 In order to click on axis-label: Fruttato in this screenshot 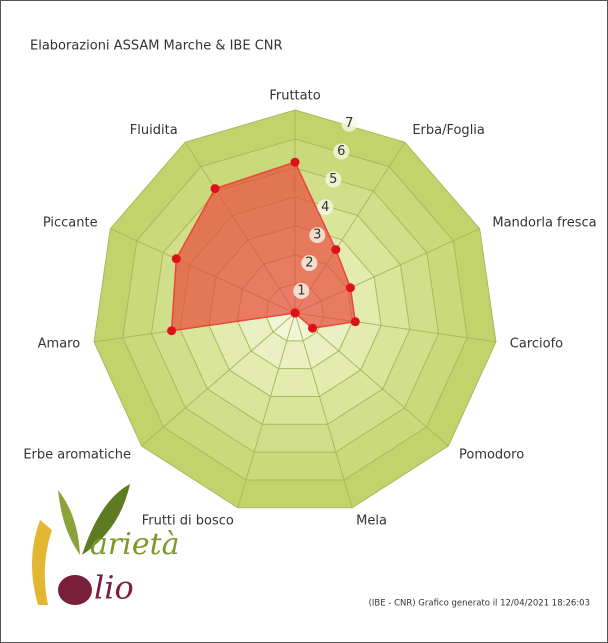, I will do `click(294, 96)`.